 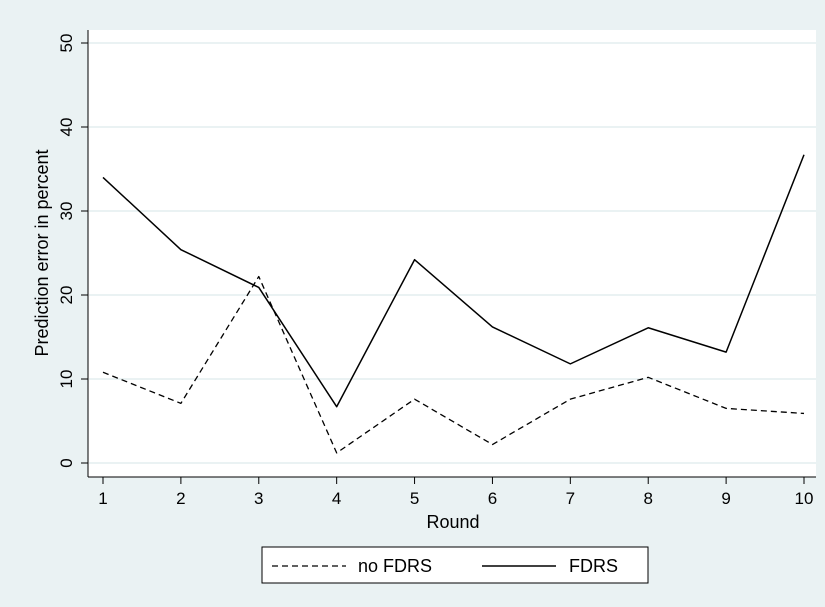 What do you see at coordinates (66, 462) in the screenshot?
I see `y-tick-label-0: 0` at bounding box center [66, 462].